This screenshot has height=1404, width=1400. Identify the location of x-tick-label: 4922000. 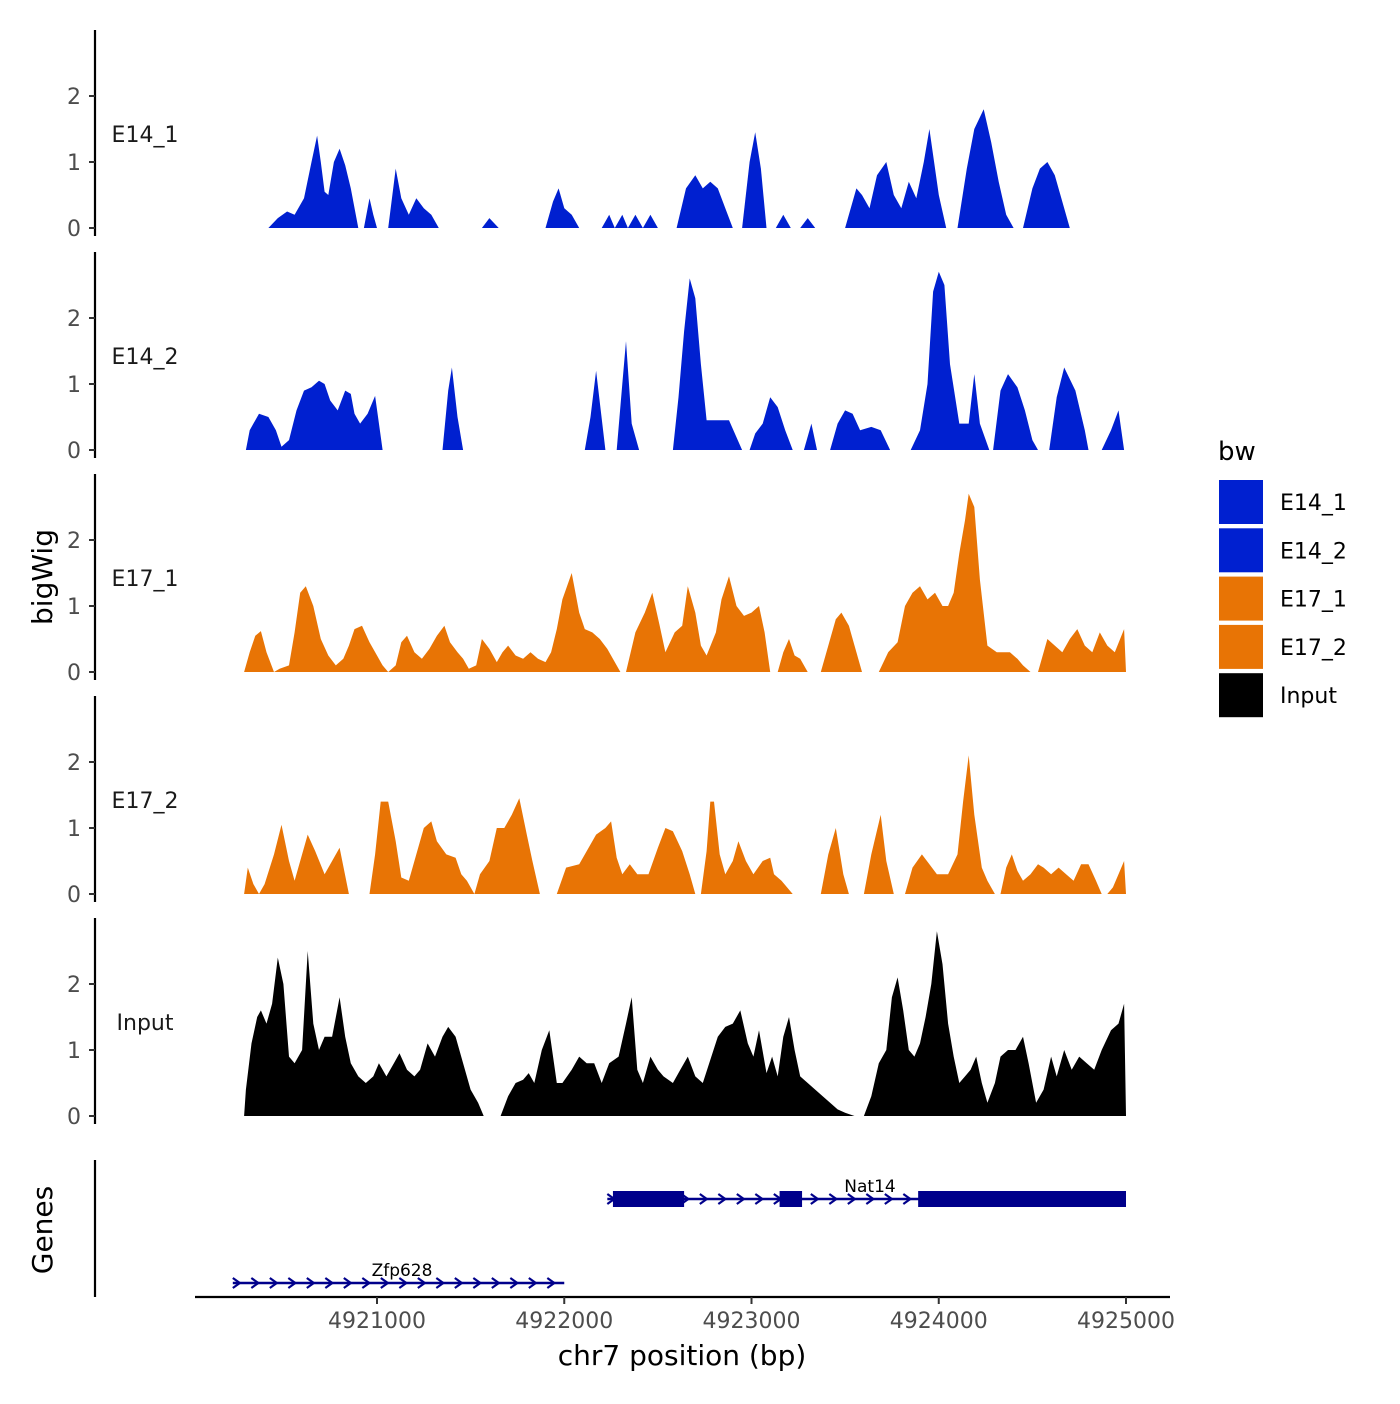
(564, 1321).